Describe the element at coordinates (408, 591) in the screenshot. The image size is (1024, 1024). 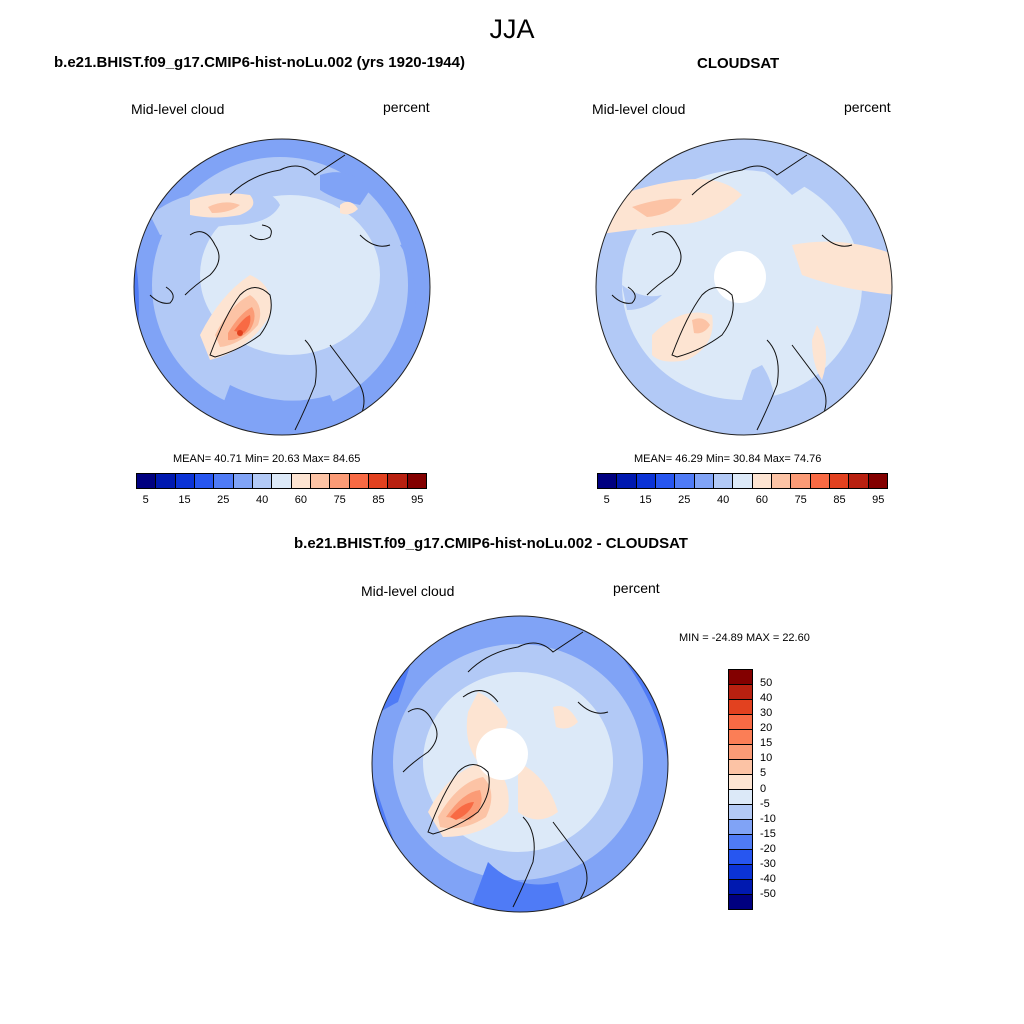
I see `panel3-variable-label: Mid-level cloud` at that location.